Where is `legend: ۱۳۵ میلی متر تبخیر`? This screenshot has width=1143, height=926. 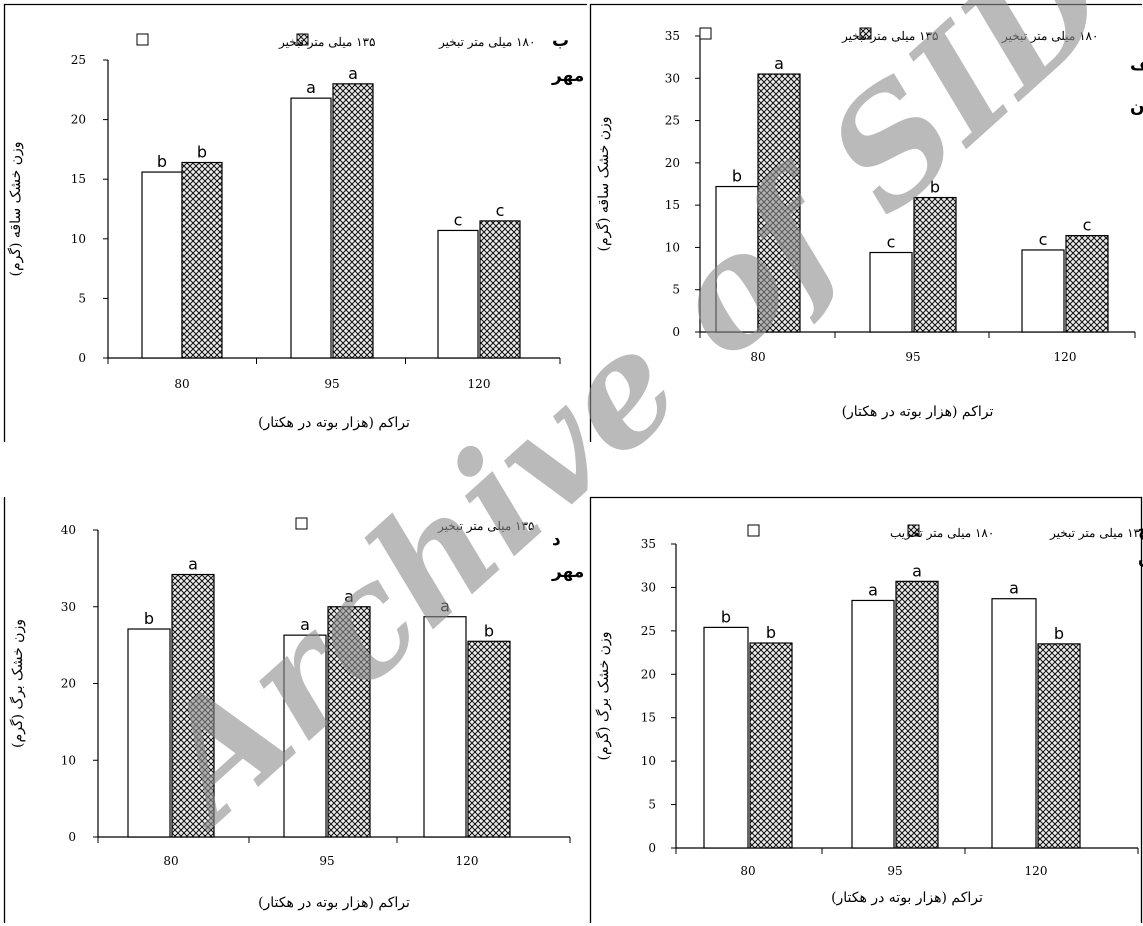 legend: ۱۳۵ میلی متر تبخیر is located at coordinates (414, 525).